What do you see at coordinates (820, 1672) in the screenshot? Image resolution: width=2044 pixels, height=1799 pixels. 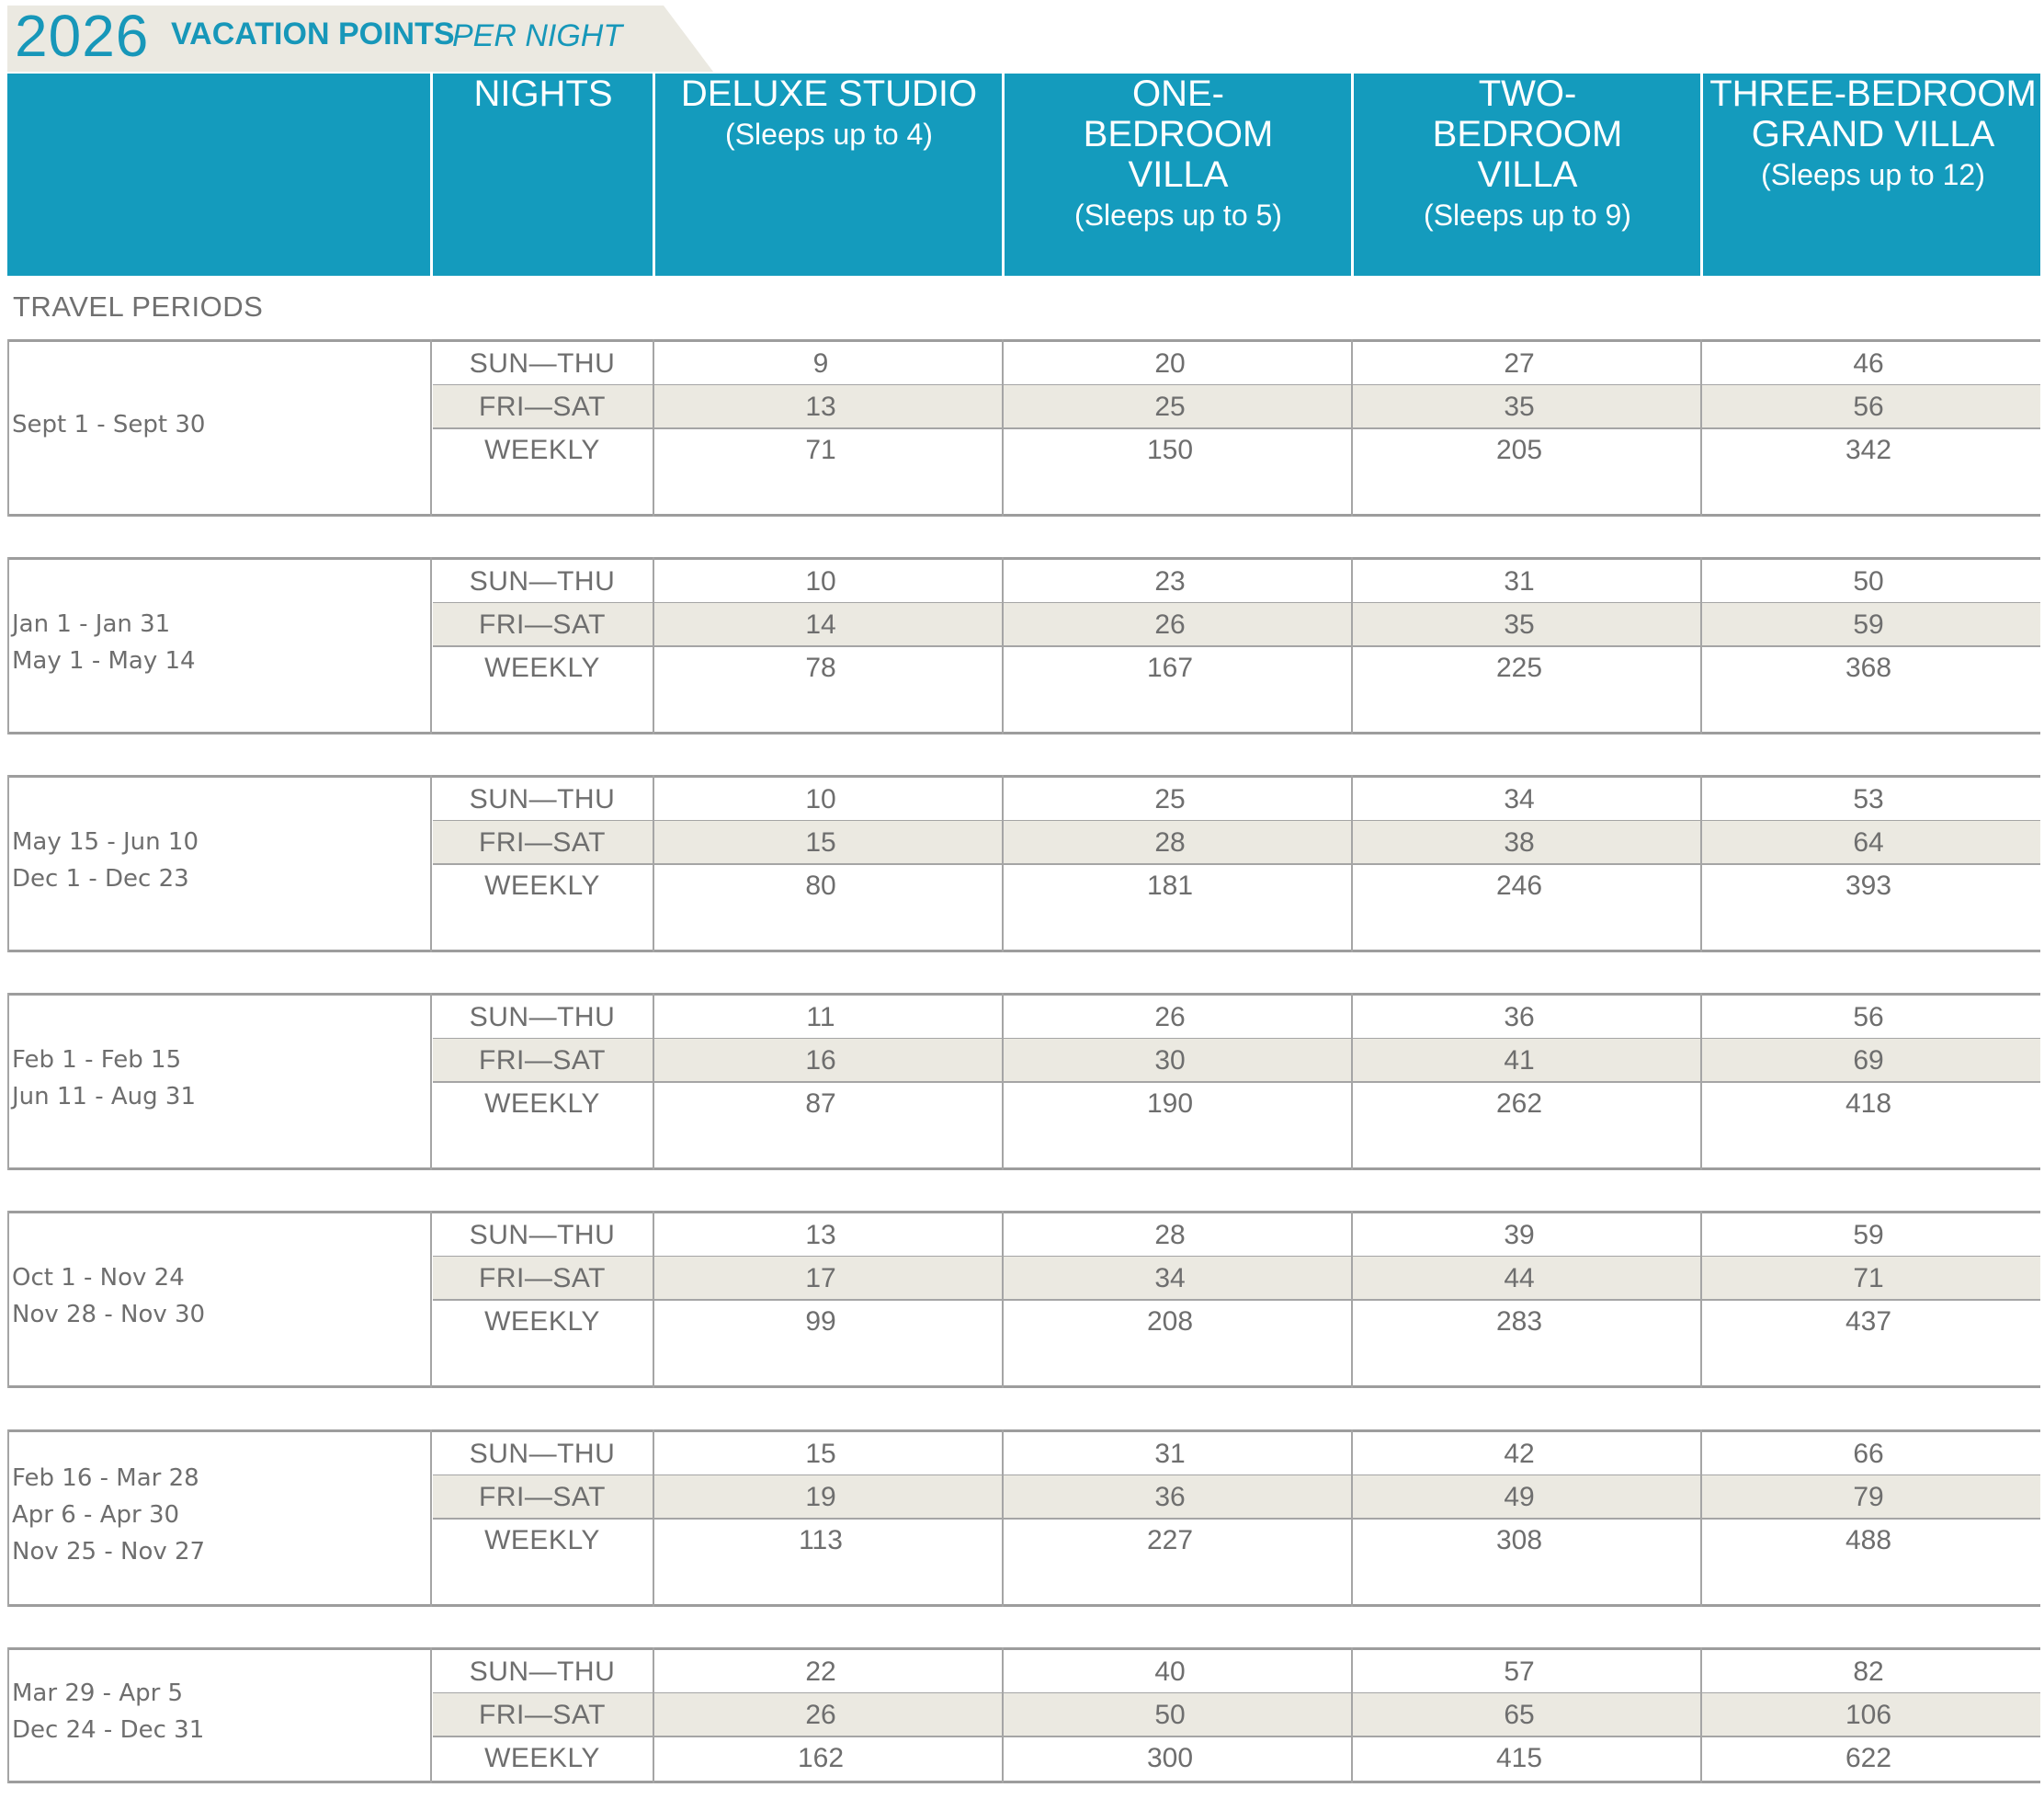 I see `points-value: 22` at bounding box center [820, 1672].